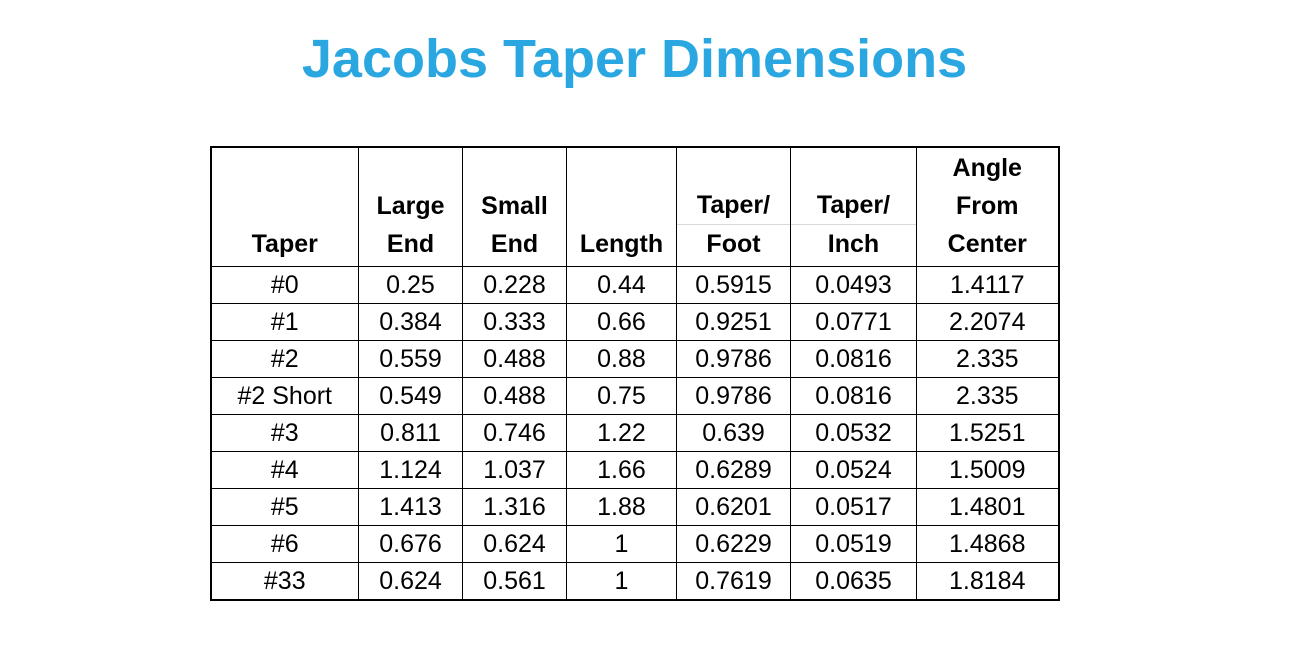 This screenshot has width=1291, height=668. Describe the element at coordinates (733, 507) in the screenshot. I see `cell-taper-per-foot: 0.6201` at that location.